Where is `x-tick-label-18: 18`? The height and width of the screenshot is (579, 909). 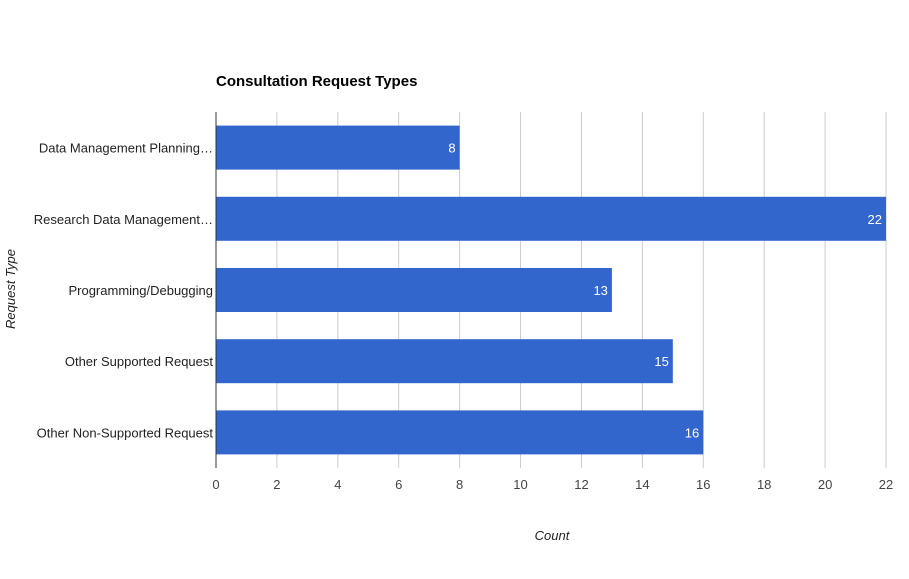 x-tick-label-18: 18 is located at coordinates (764, 484).